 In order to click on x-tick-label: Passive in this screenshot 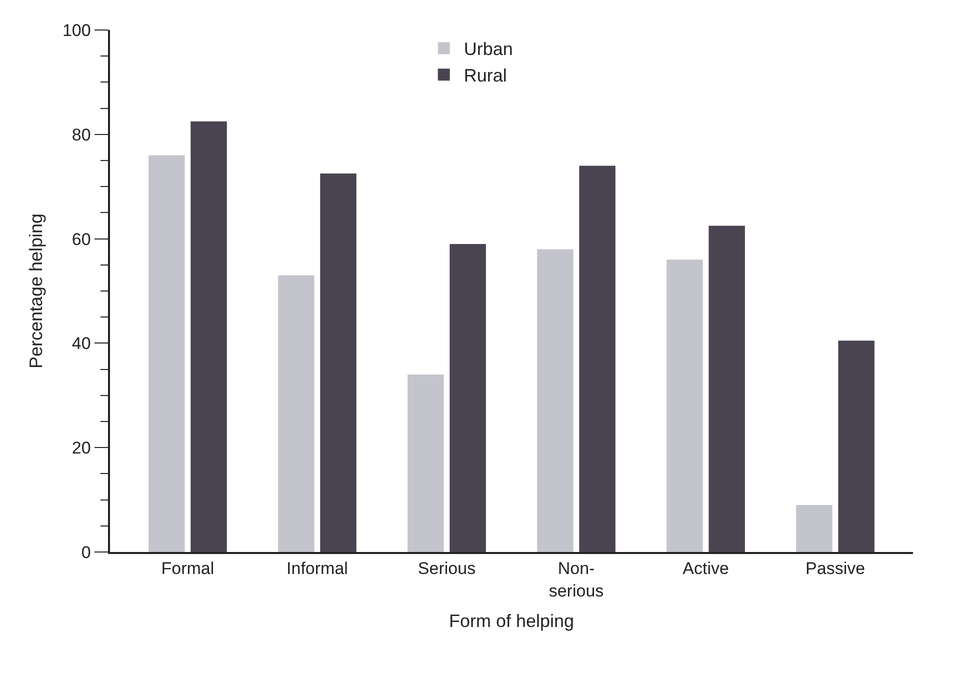, I will do `click(836, 568)`.